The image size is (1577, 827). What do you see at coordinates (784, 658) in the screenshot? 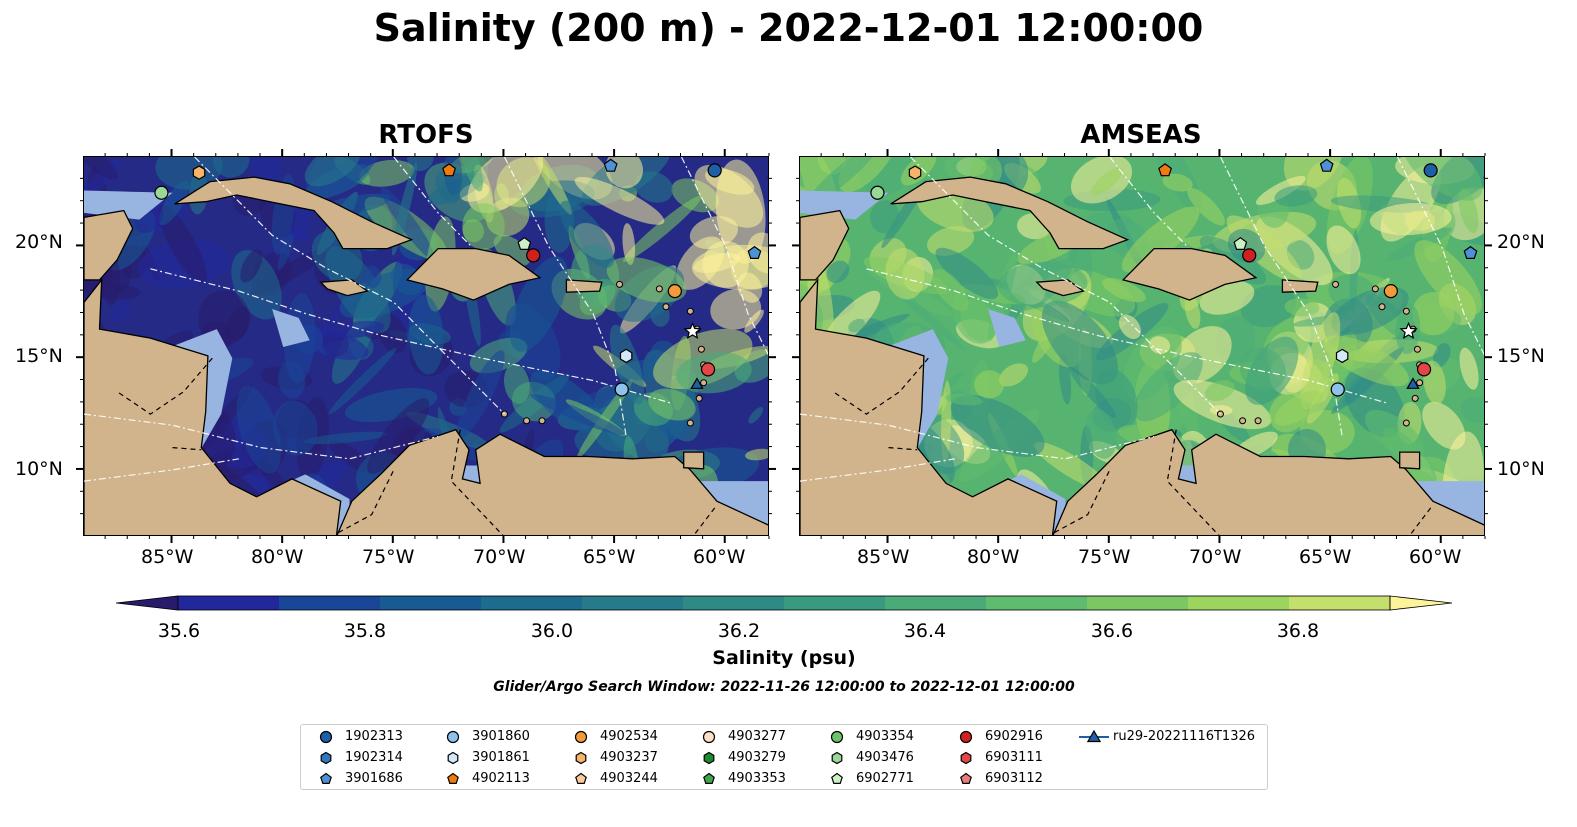
I see `colorbar-label: Salinity (psu)` at bounding box center [784, 658].